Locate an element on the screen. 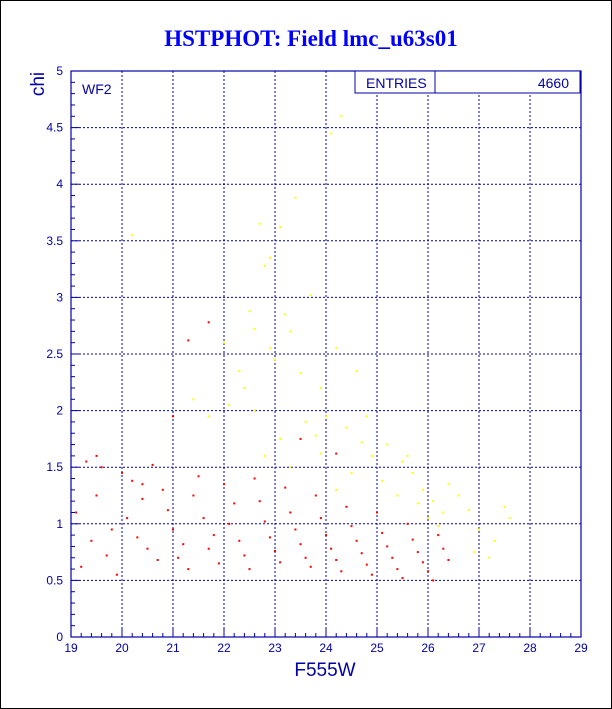 The image size is (612, 709). y-tick-label: 1 is located at coordinates (59, 524).